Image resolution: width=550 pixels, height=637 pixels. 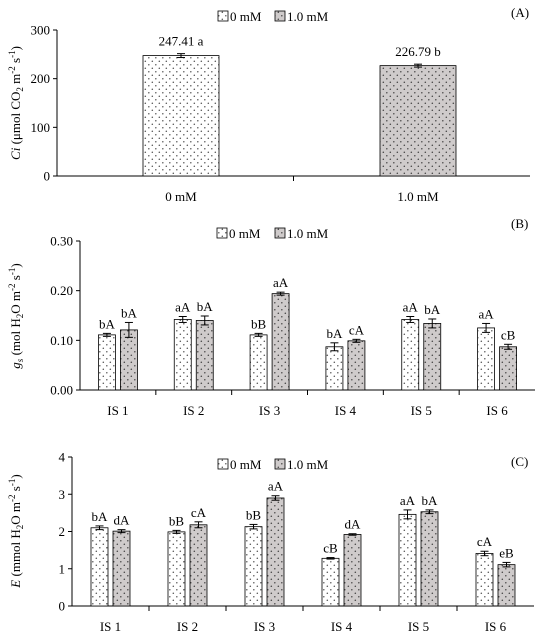 I want to click on y-tick-label: 3, so click(x=62, y=494).